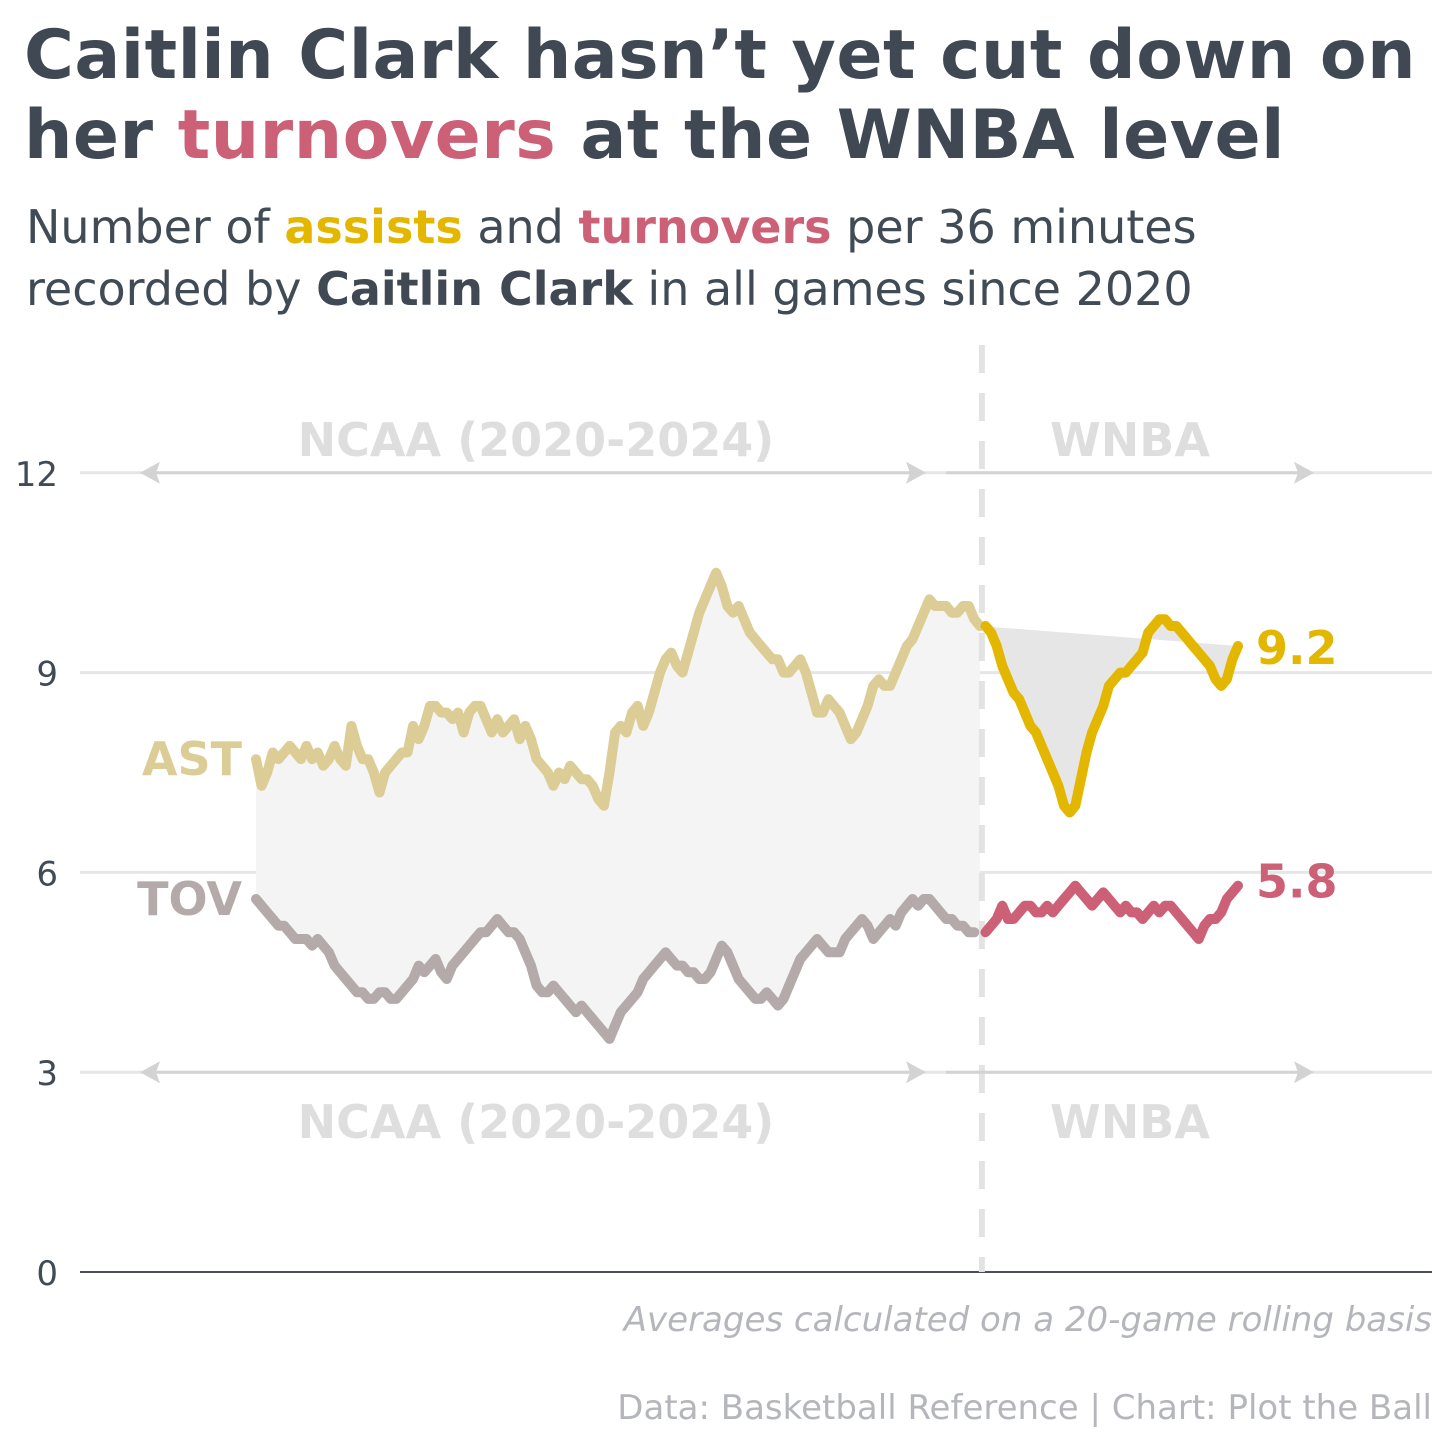 The image size is (1456, 1456). What do you see at coordinates (1304, 1072) in the screenshot?
I see `wnba-arrow-head-bottom` at bounding box center [1304, 1072].